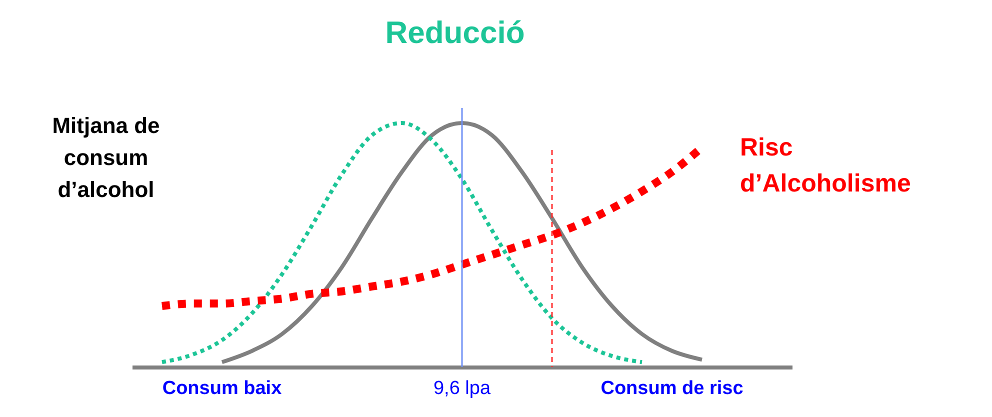 The width and height of the screenshot is (992, 417). Describe the element at coordinates (222, 388) in the screenshot. I see `x-tick-label: Consum baix` at that location.